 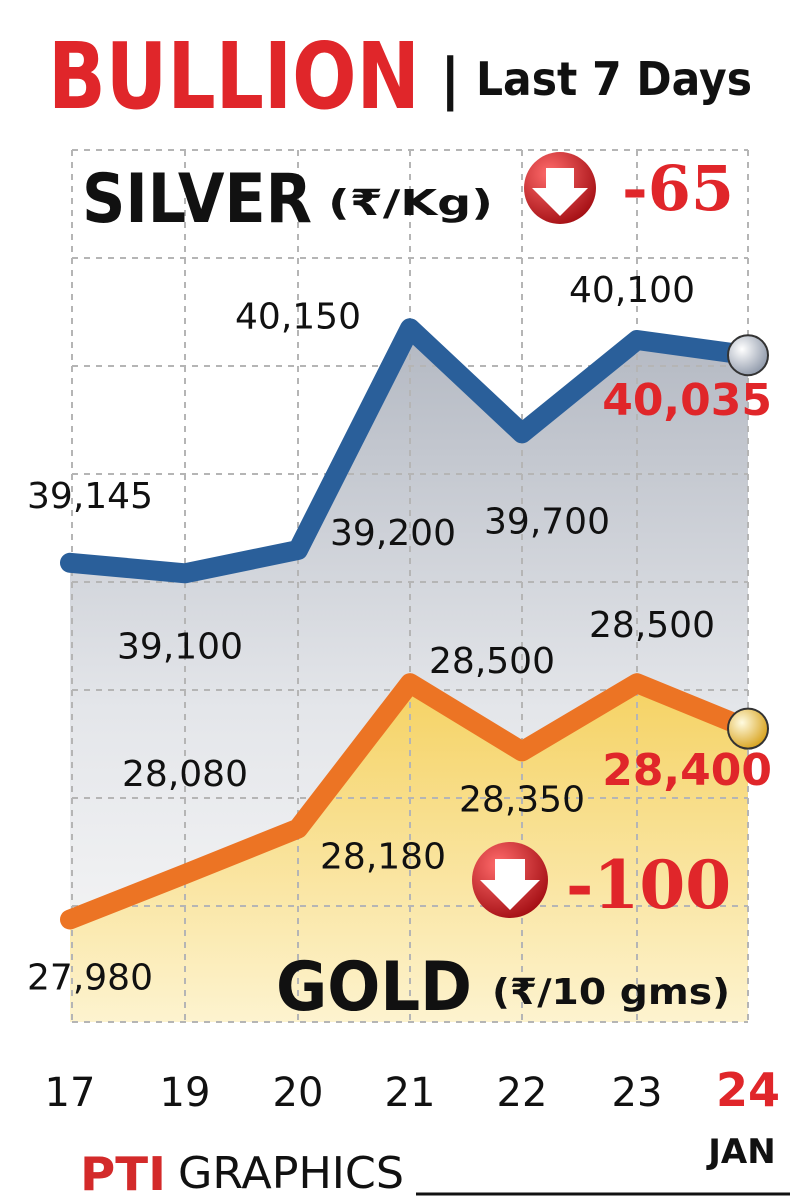 I want to click on silver-data-label-23: 40,100, so click(x=632, y=290).